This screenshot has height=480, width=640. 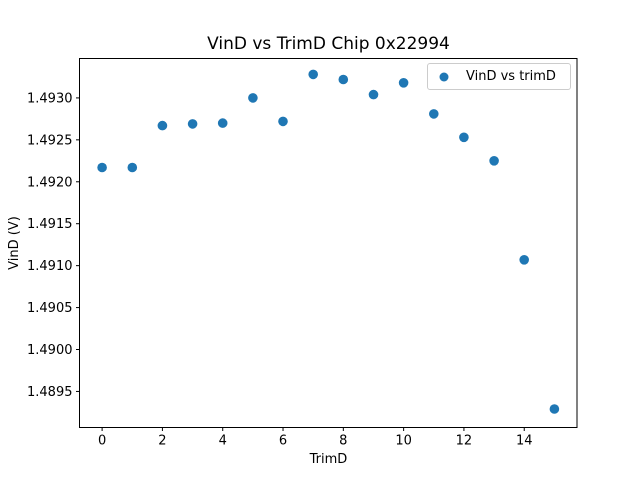 What do you see at coordinates (102, 441) in the screenshot?
I see `x-tick-label: 0` at bounding box center [102, 441].